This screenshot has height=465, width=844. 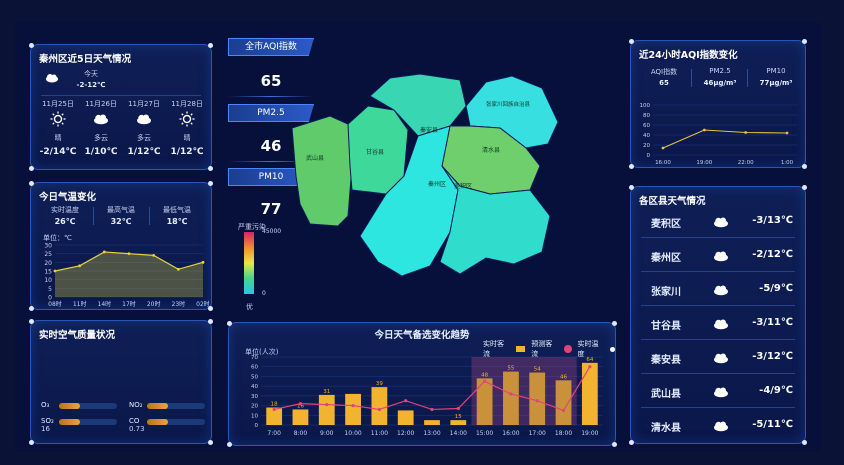 What do you see at coordinates (202, 304) in the screenshot?
I see `x-tick-label: 02时` at bounding box center [202, 304].